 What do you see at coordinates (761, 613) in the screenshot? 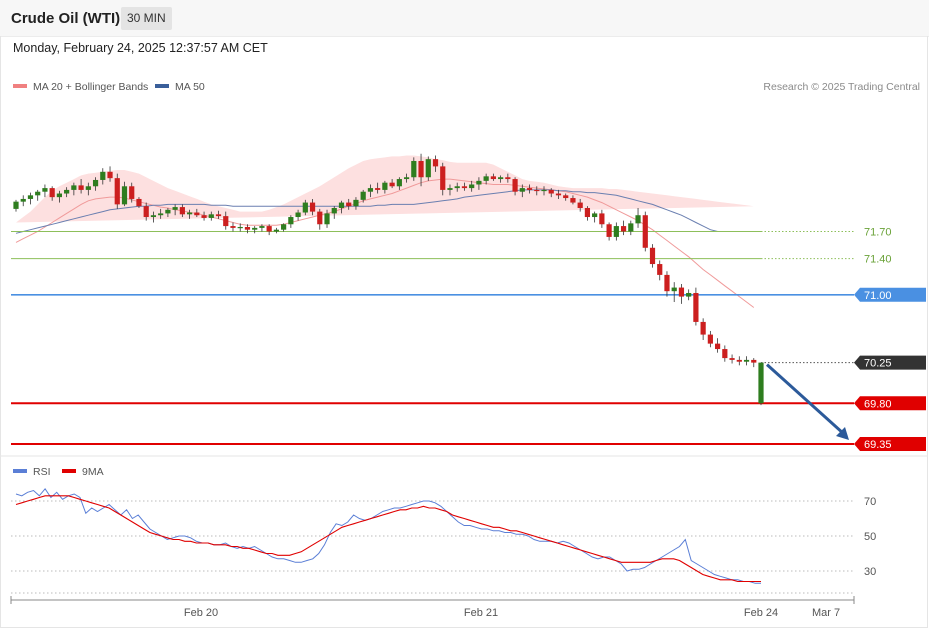
I see `x-tick-2: Feb 24` at bounding box center [761, 613].